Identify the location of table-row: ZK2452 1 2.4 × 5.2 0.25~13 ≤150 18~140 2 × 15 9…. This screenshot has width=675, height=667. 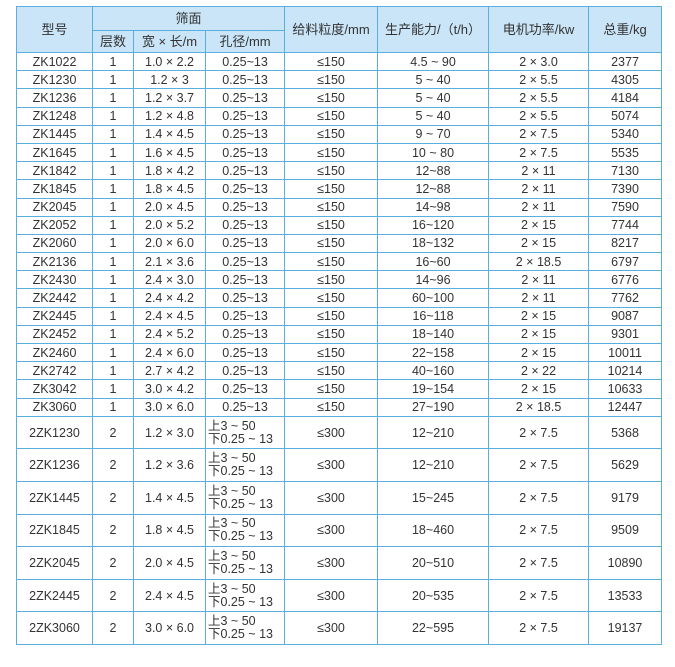
(339, 334).